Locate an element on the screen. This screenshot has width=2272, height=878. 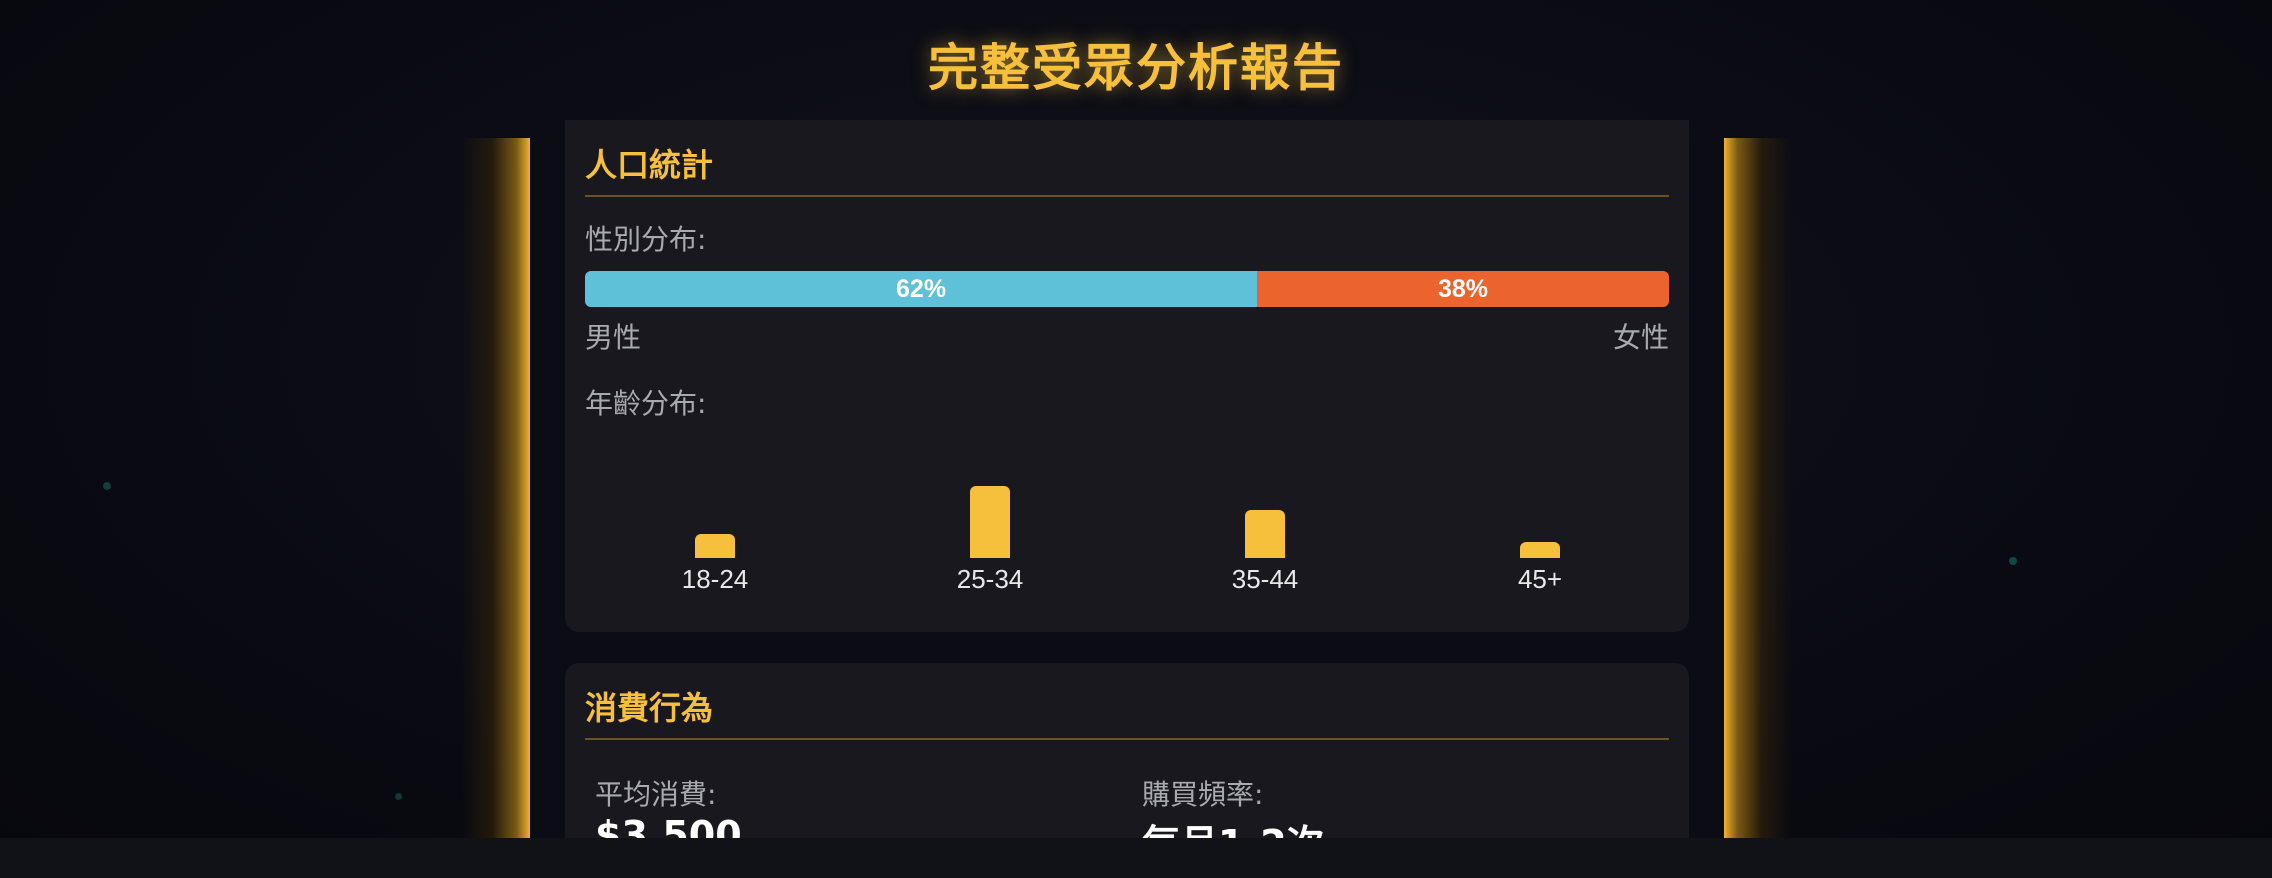
gender-bar: 62% 38% is located at coordinates (1127, 289).